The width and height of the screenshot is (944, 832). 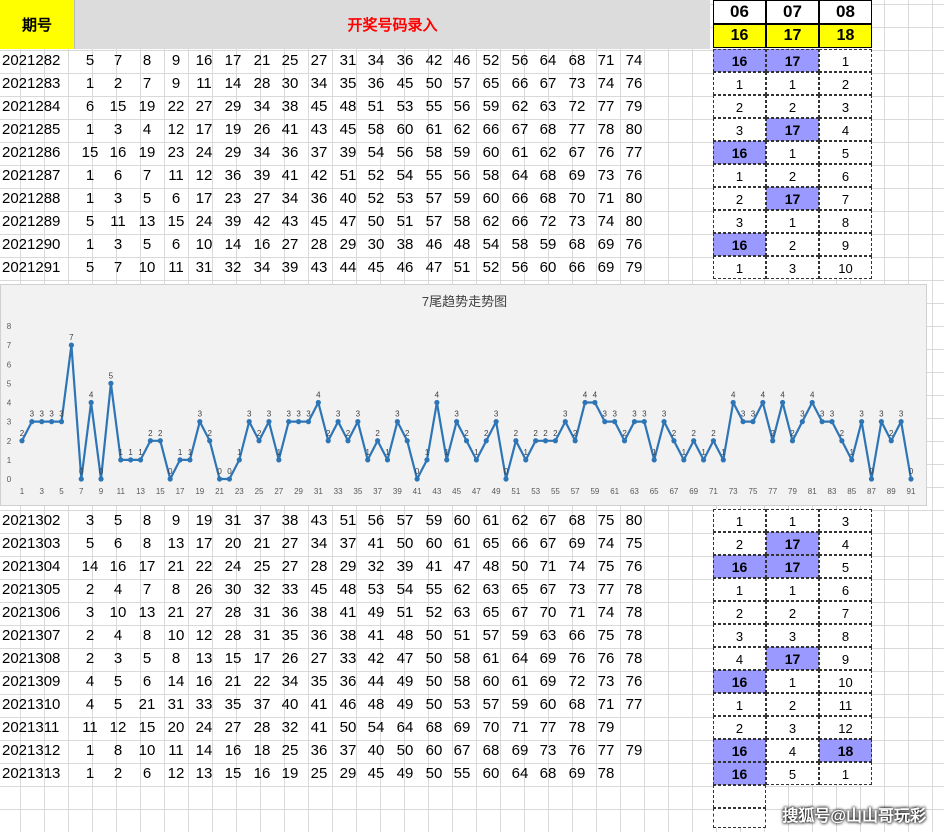 I want to click on number-cell: 36, so click(x=290, y=152).